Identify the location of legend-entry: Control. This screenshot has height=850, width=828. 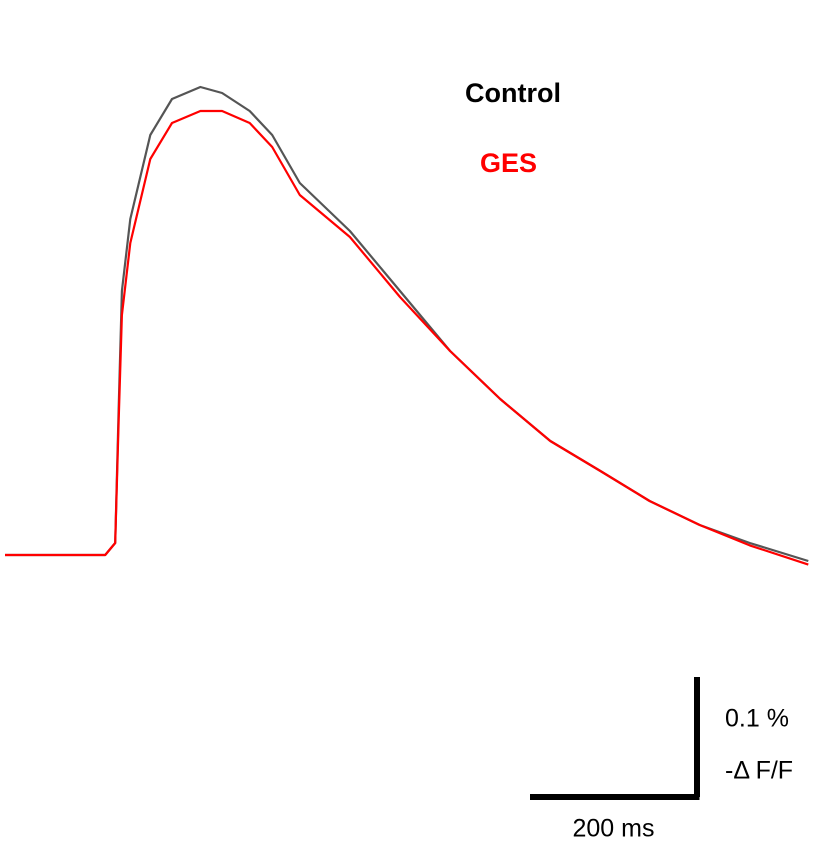
(513, 93).